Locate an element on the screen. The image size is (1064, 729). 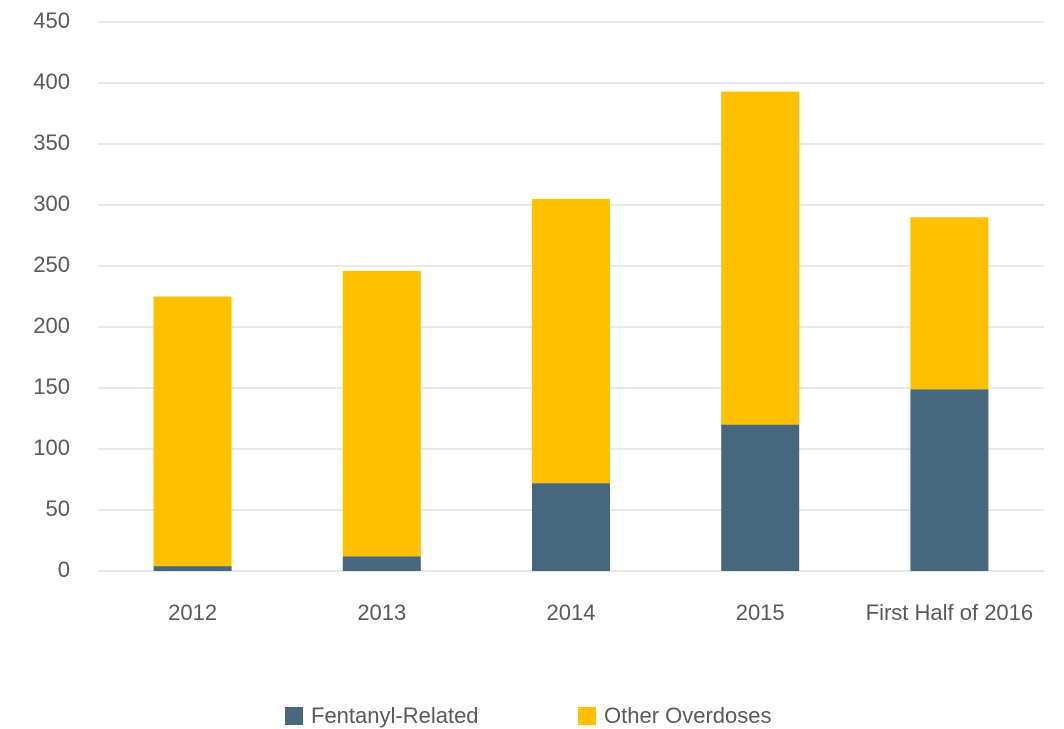
y-tick-label: 100 is located at coordinates (51, 447).